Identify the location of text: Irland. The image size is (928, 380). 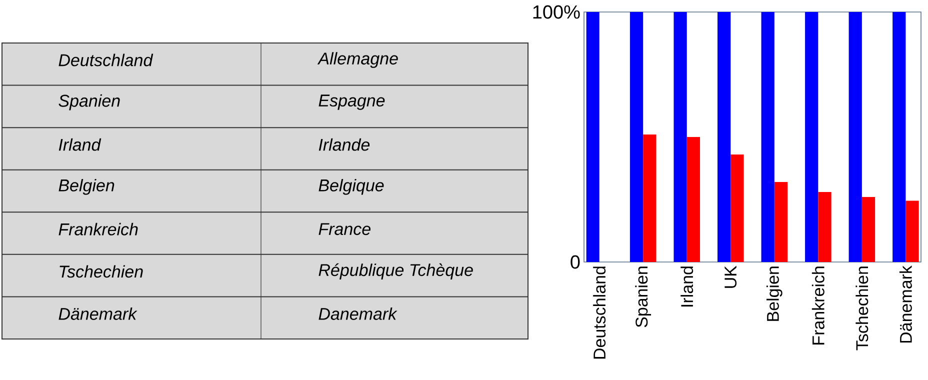
(80, 144).